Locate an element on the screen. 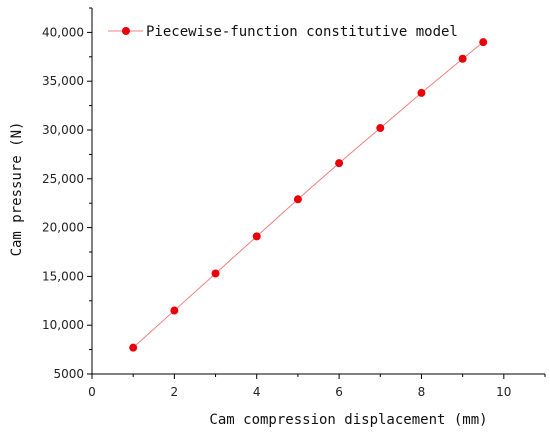 This screenshot has height=432, width=550. y-tick-label: 15,000 is located at coordinates (63, 276).